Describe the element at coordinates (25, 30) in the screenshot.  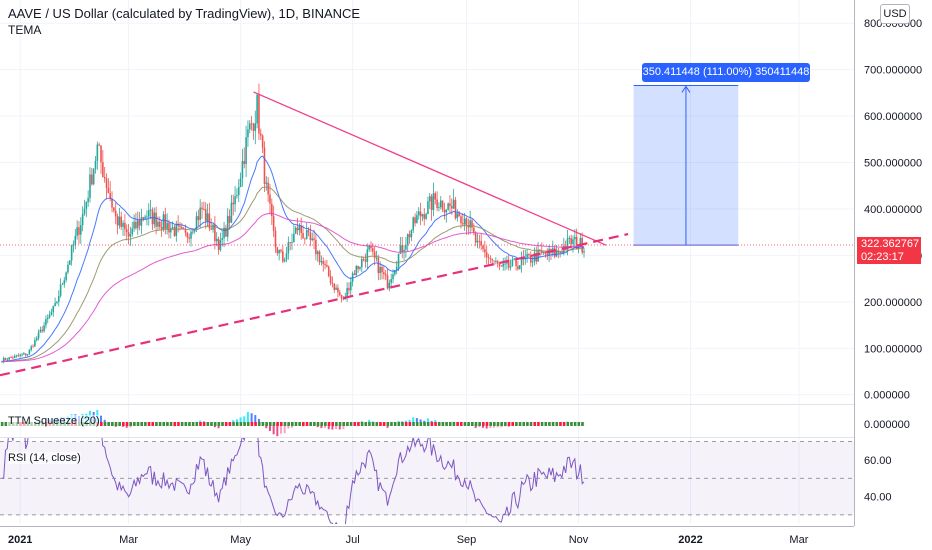
I see `indicator-label: TEMA` at that location.